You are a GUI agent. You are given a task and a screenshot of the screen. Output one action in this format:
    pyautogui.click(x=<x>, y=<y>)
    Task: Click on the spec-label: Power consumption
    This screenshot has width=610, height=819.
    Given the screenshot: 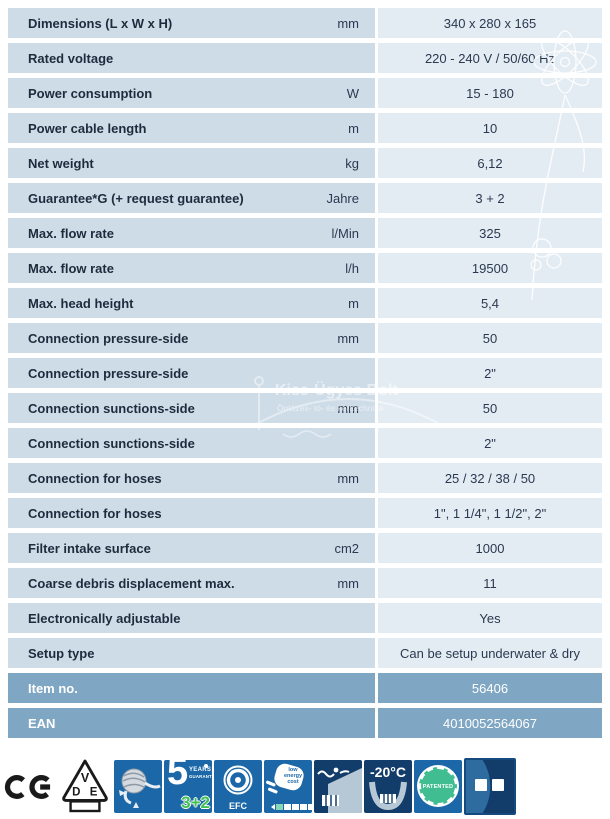 What is the action you would take?
    pyautogui.click(x=90, y=93)
    